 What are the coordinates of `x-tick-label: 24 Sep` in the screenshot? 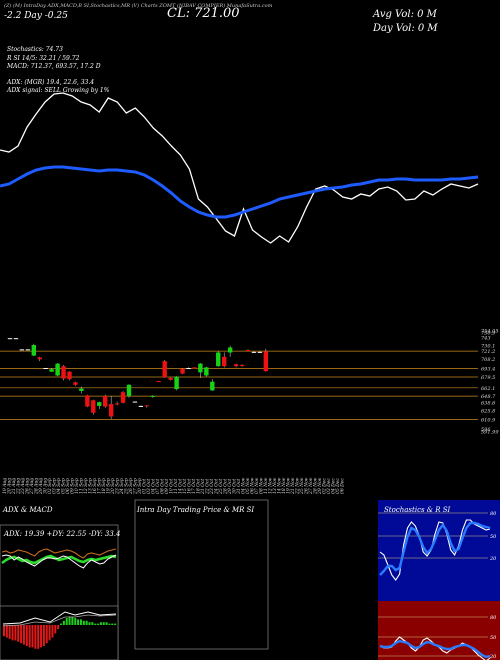 It's located at (122, 486).